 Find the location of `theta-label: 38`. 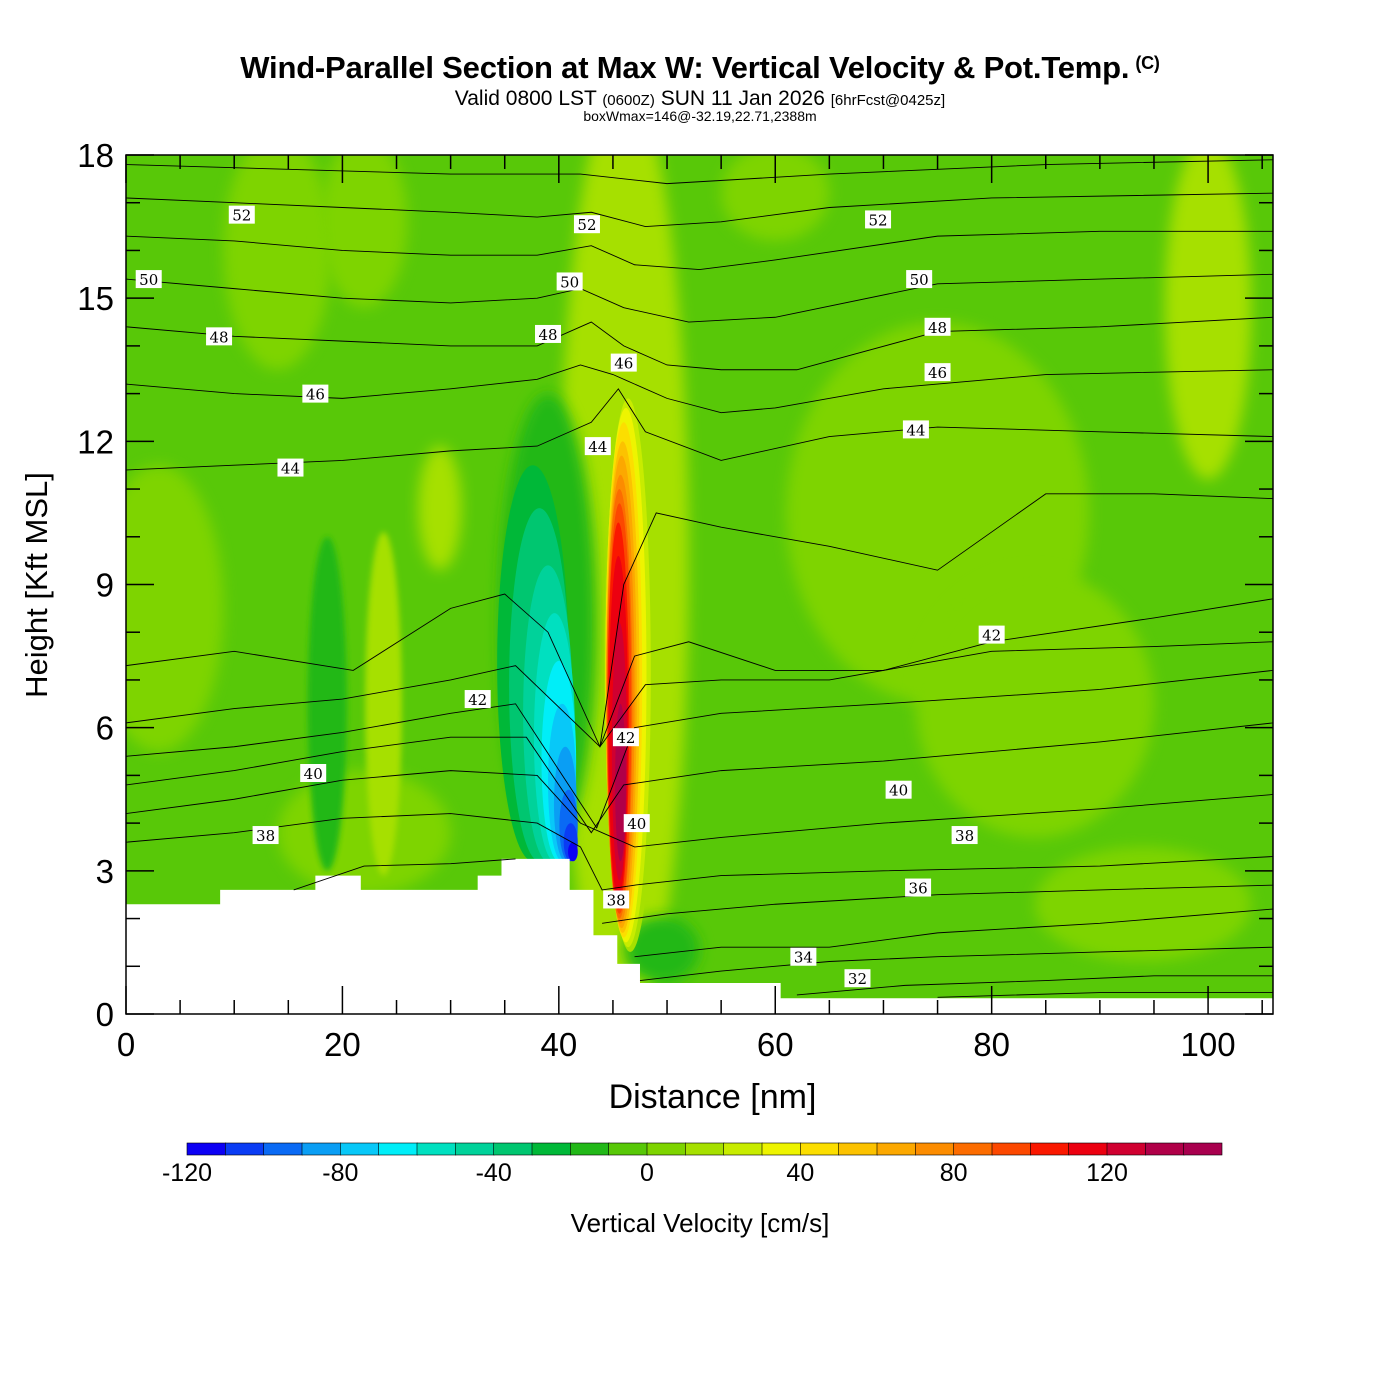

theta-label: 38 is located at coordinates (265, 835).